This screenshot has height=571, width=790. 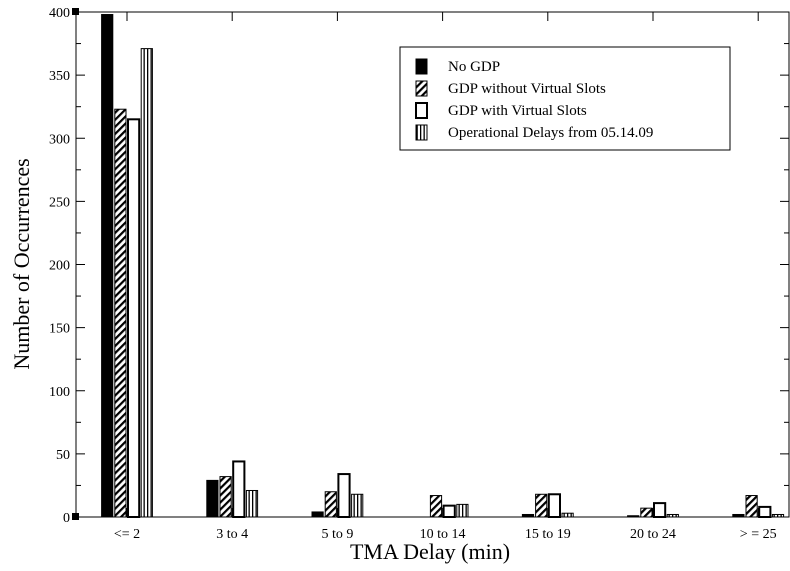 I want to click on legend-label-no-gdp: No GDP, so click(x=474, y=67).